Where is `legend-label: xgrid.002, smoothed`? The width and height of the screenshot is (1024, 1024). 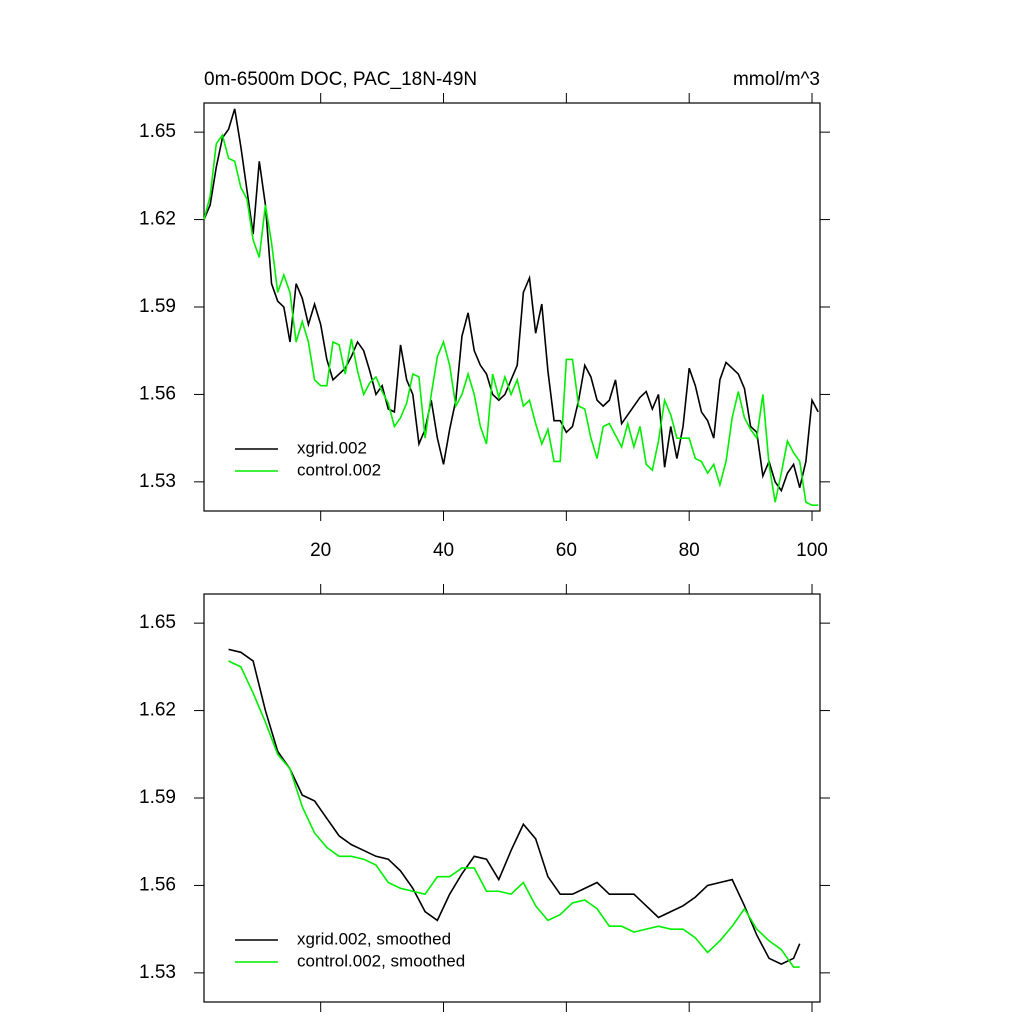
legend-label: xgrid.002, smoothed is located at coordinates (374, 938).